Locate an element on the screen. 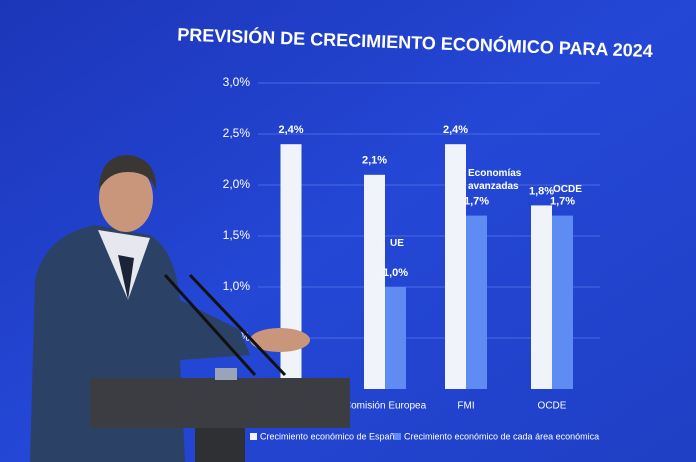 This screenshot has height=462, width=696. y-tick-label: 1,5% is located at coordinates (237, 235).